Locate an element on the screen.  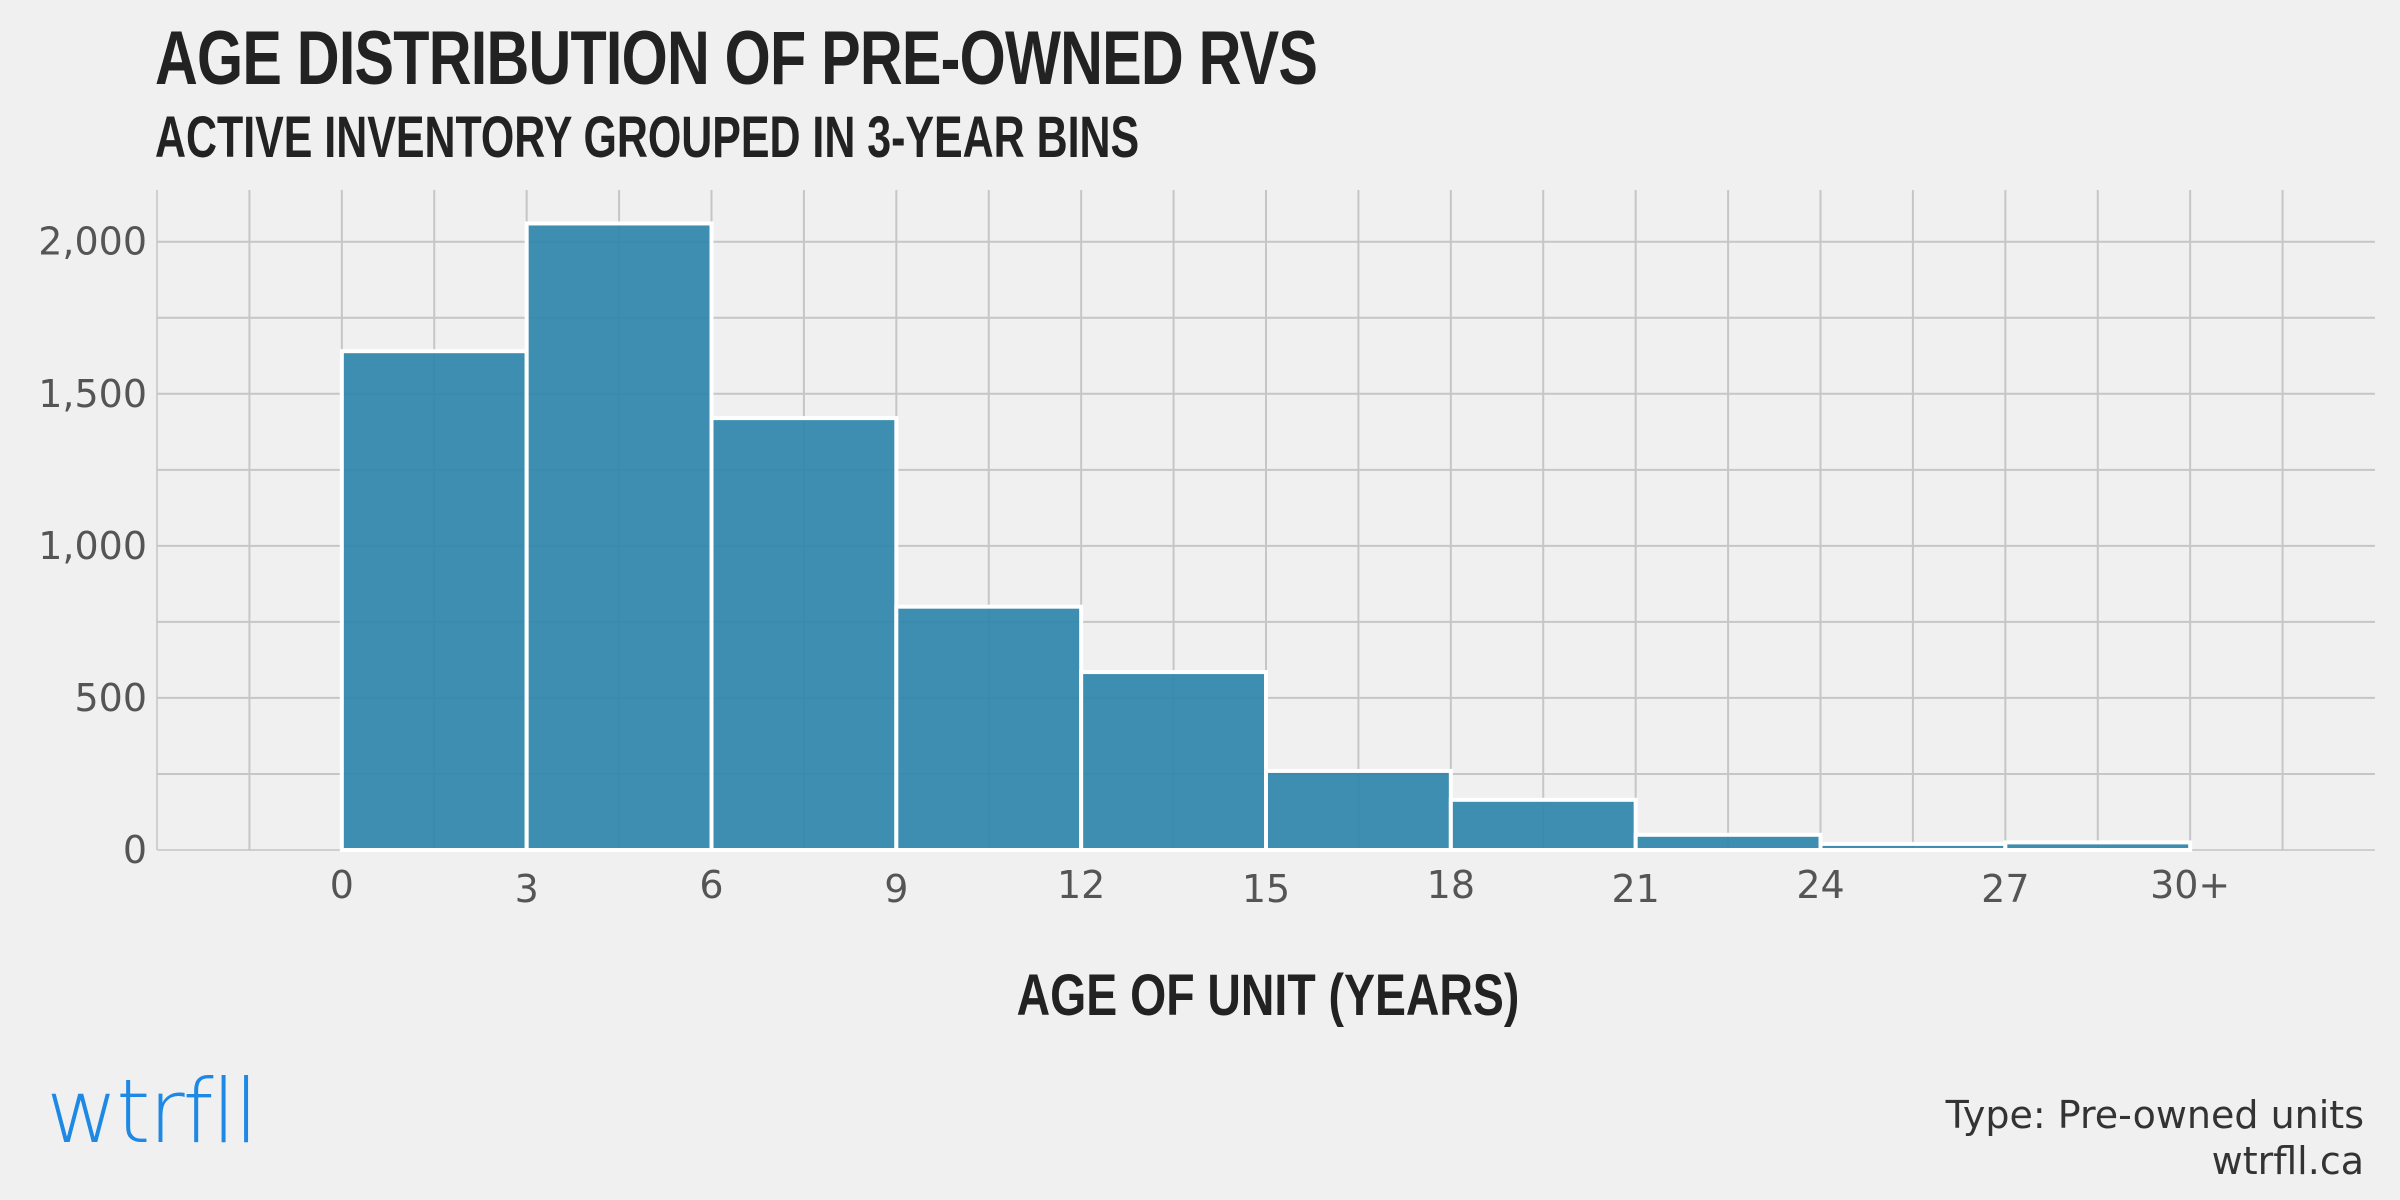
y-axis-ticks: 0 500 1,000 1,500 2,000 is located at coordinates (92, 546).